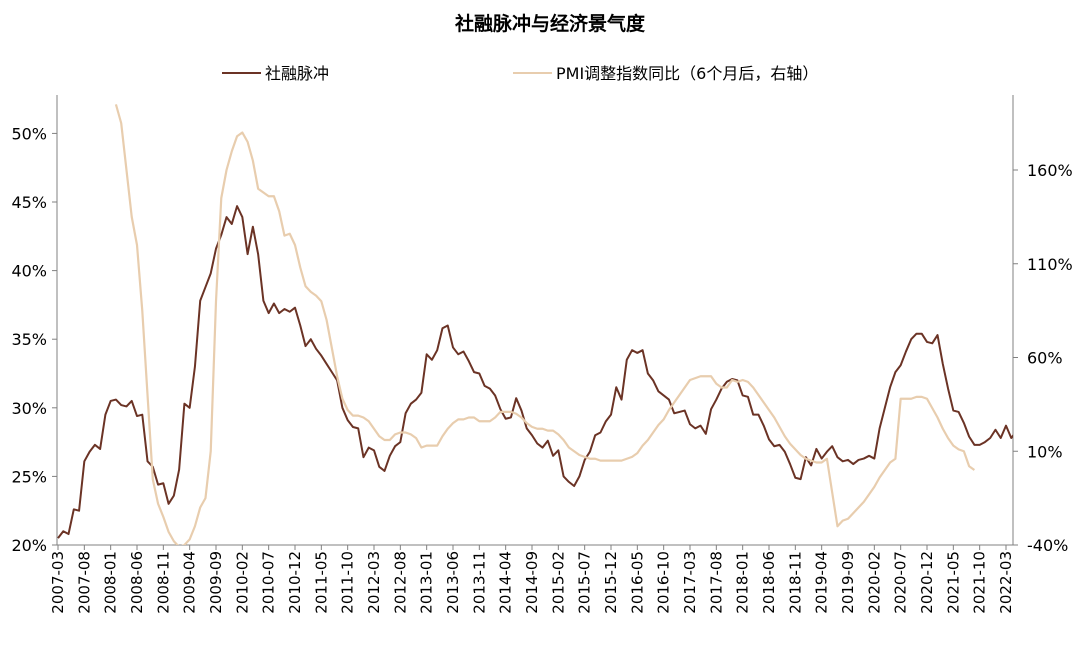 Image resolution: width=1080 pixels, height=656 pixels. I want to click on x-tick-label: 2009-09, so click(216, 582).